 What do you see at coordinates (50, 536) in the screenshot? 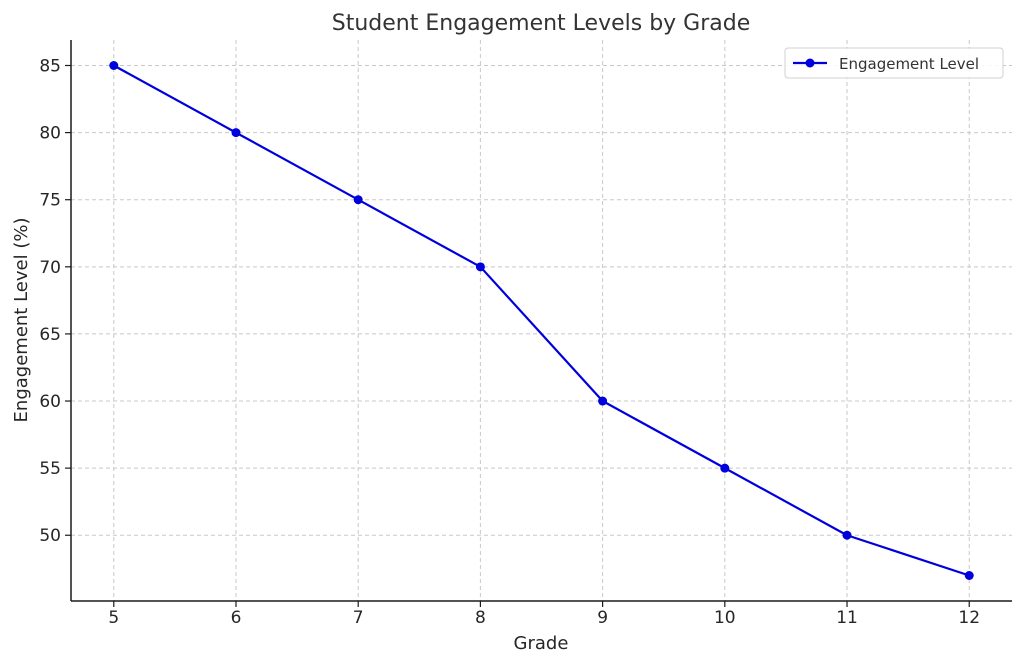
I see `y-tick-label: 50` at bounding box center [50, 536].